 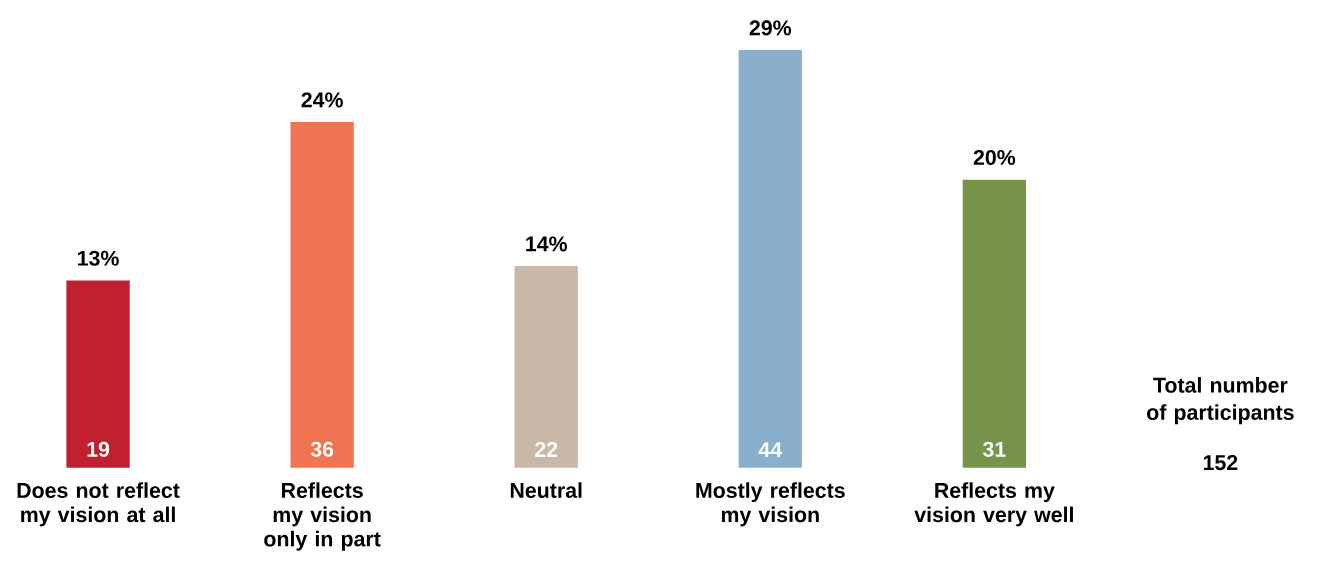 I want to click on annotation: 44, so click(x=770, y=449).